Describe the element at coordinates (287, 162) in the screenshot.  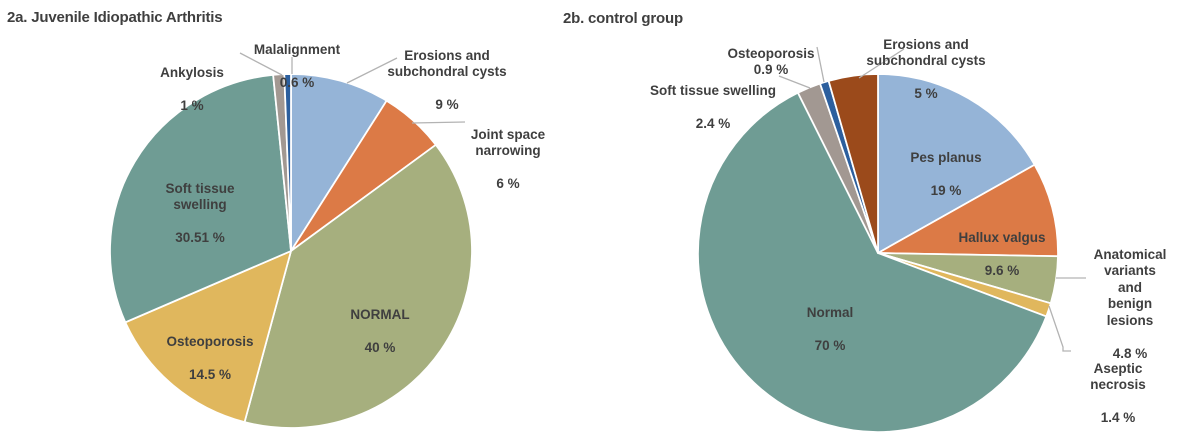
I see `pie-slice-malalignment` at that location.